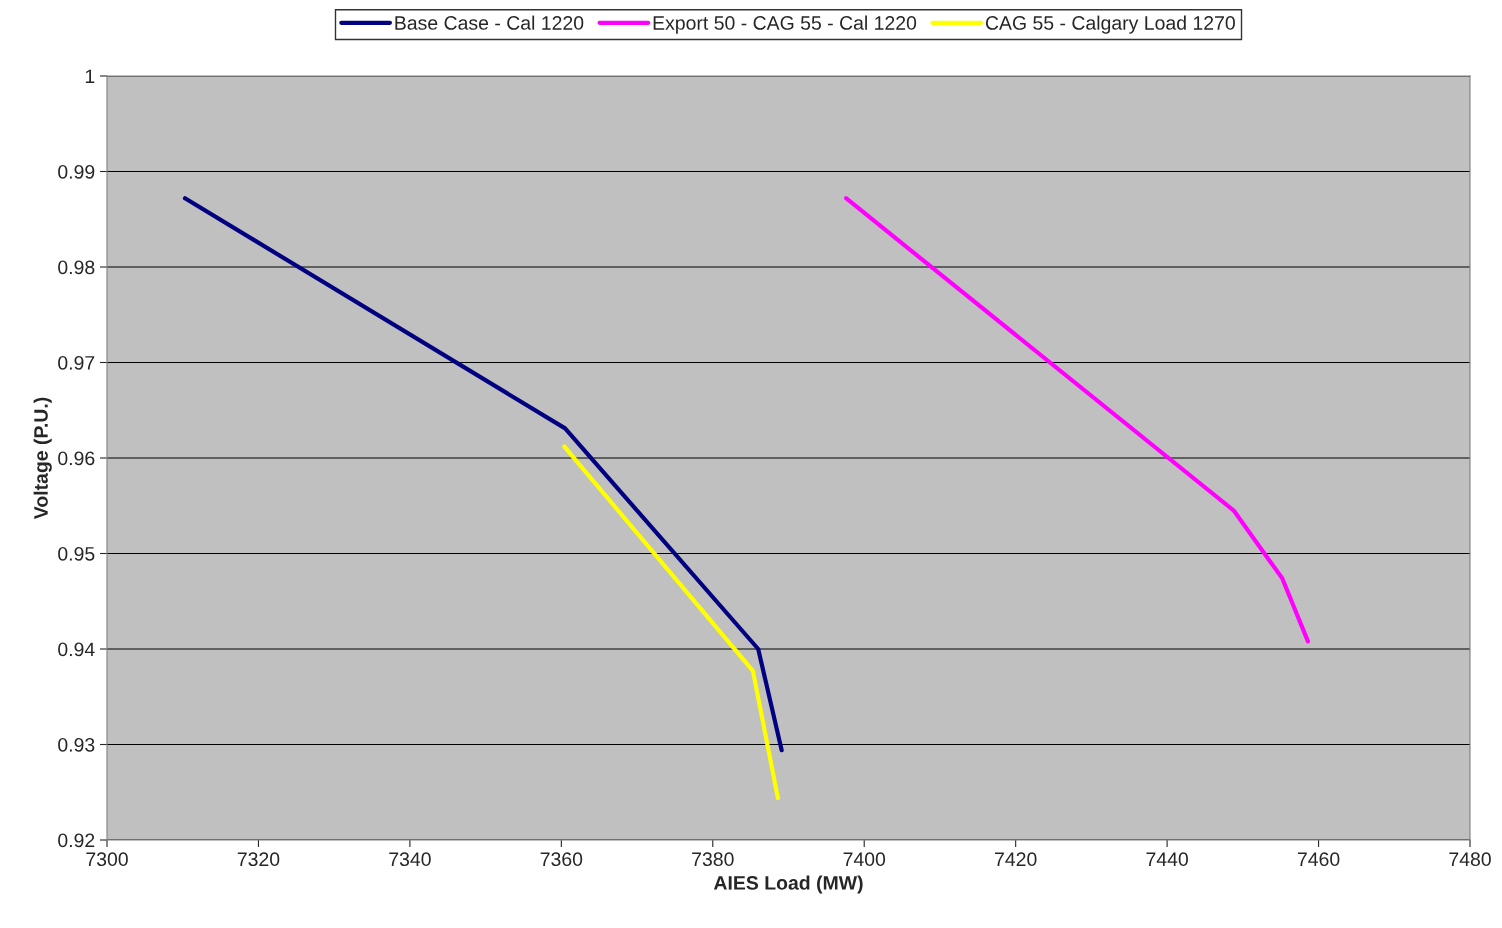 The height and width of the screenshot is (928, 1502). What do you see at coordinates (1167, 859) in the screenshot?
I see `x-tick-label: 7440` at bounding box center [1167, 859].